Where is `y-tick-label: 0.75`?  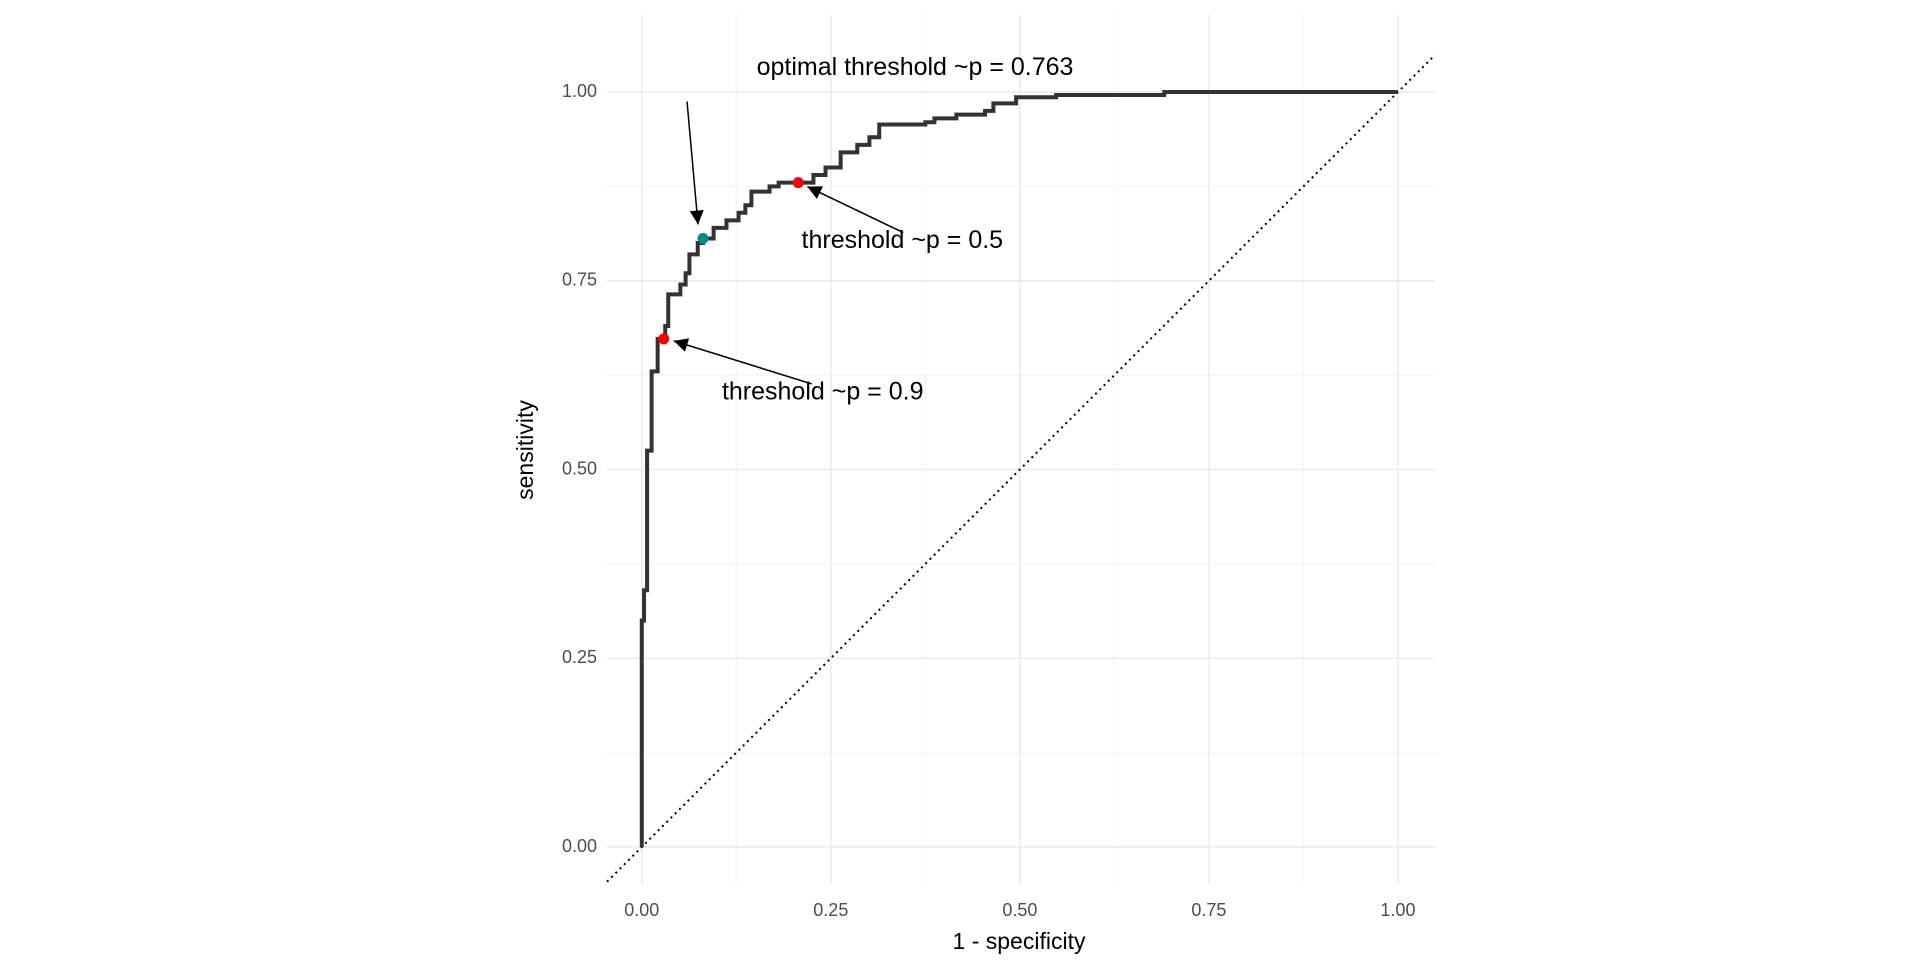
y-tick-label: 0.75 is located at coordinates (579, 280).